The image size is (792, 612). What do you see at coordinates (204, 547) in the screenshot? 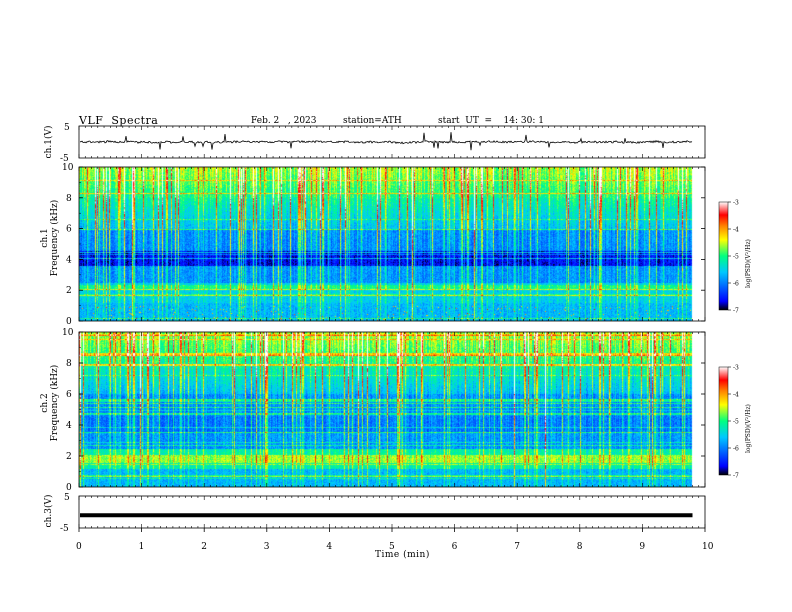
I see `time-tick-label: 2` at bounding box center [204, 547].